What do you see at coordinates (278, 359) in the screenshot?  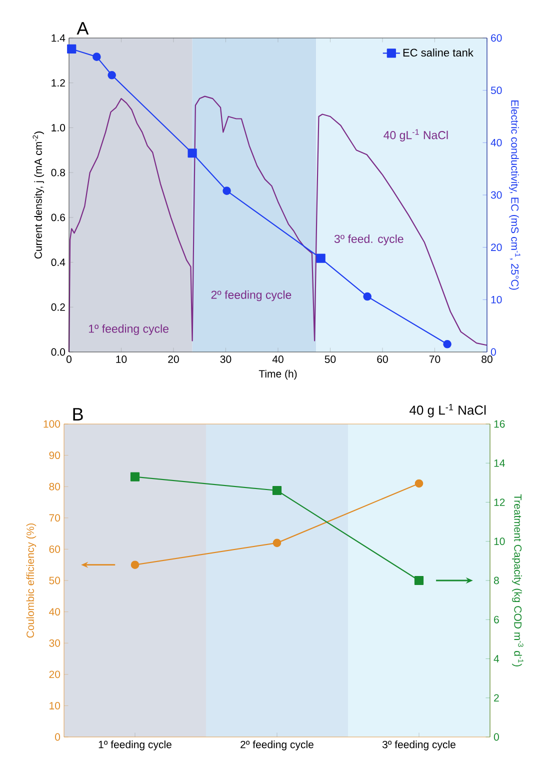 I see `x-tick-label: 40` at bounding box center [278, 359].